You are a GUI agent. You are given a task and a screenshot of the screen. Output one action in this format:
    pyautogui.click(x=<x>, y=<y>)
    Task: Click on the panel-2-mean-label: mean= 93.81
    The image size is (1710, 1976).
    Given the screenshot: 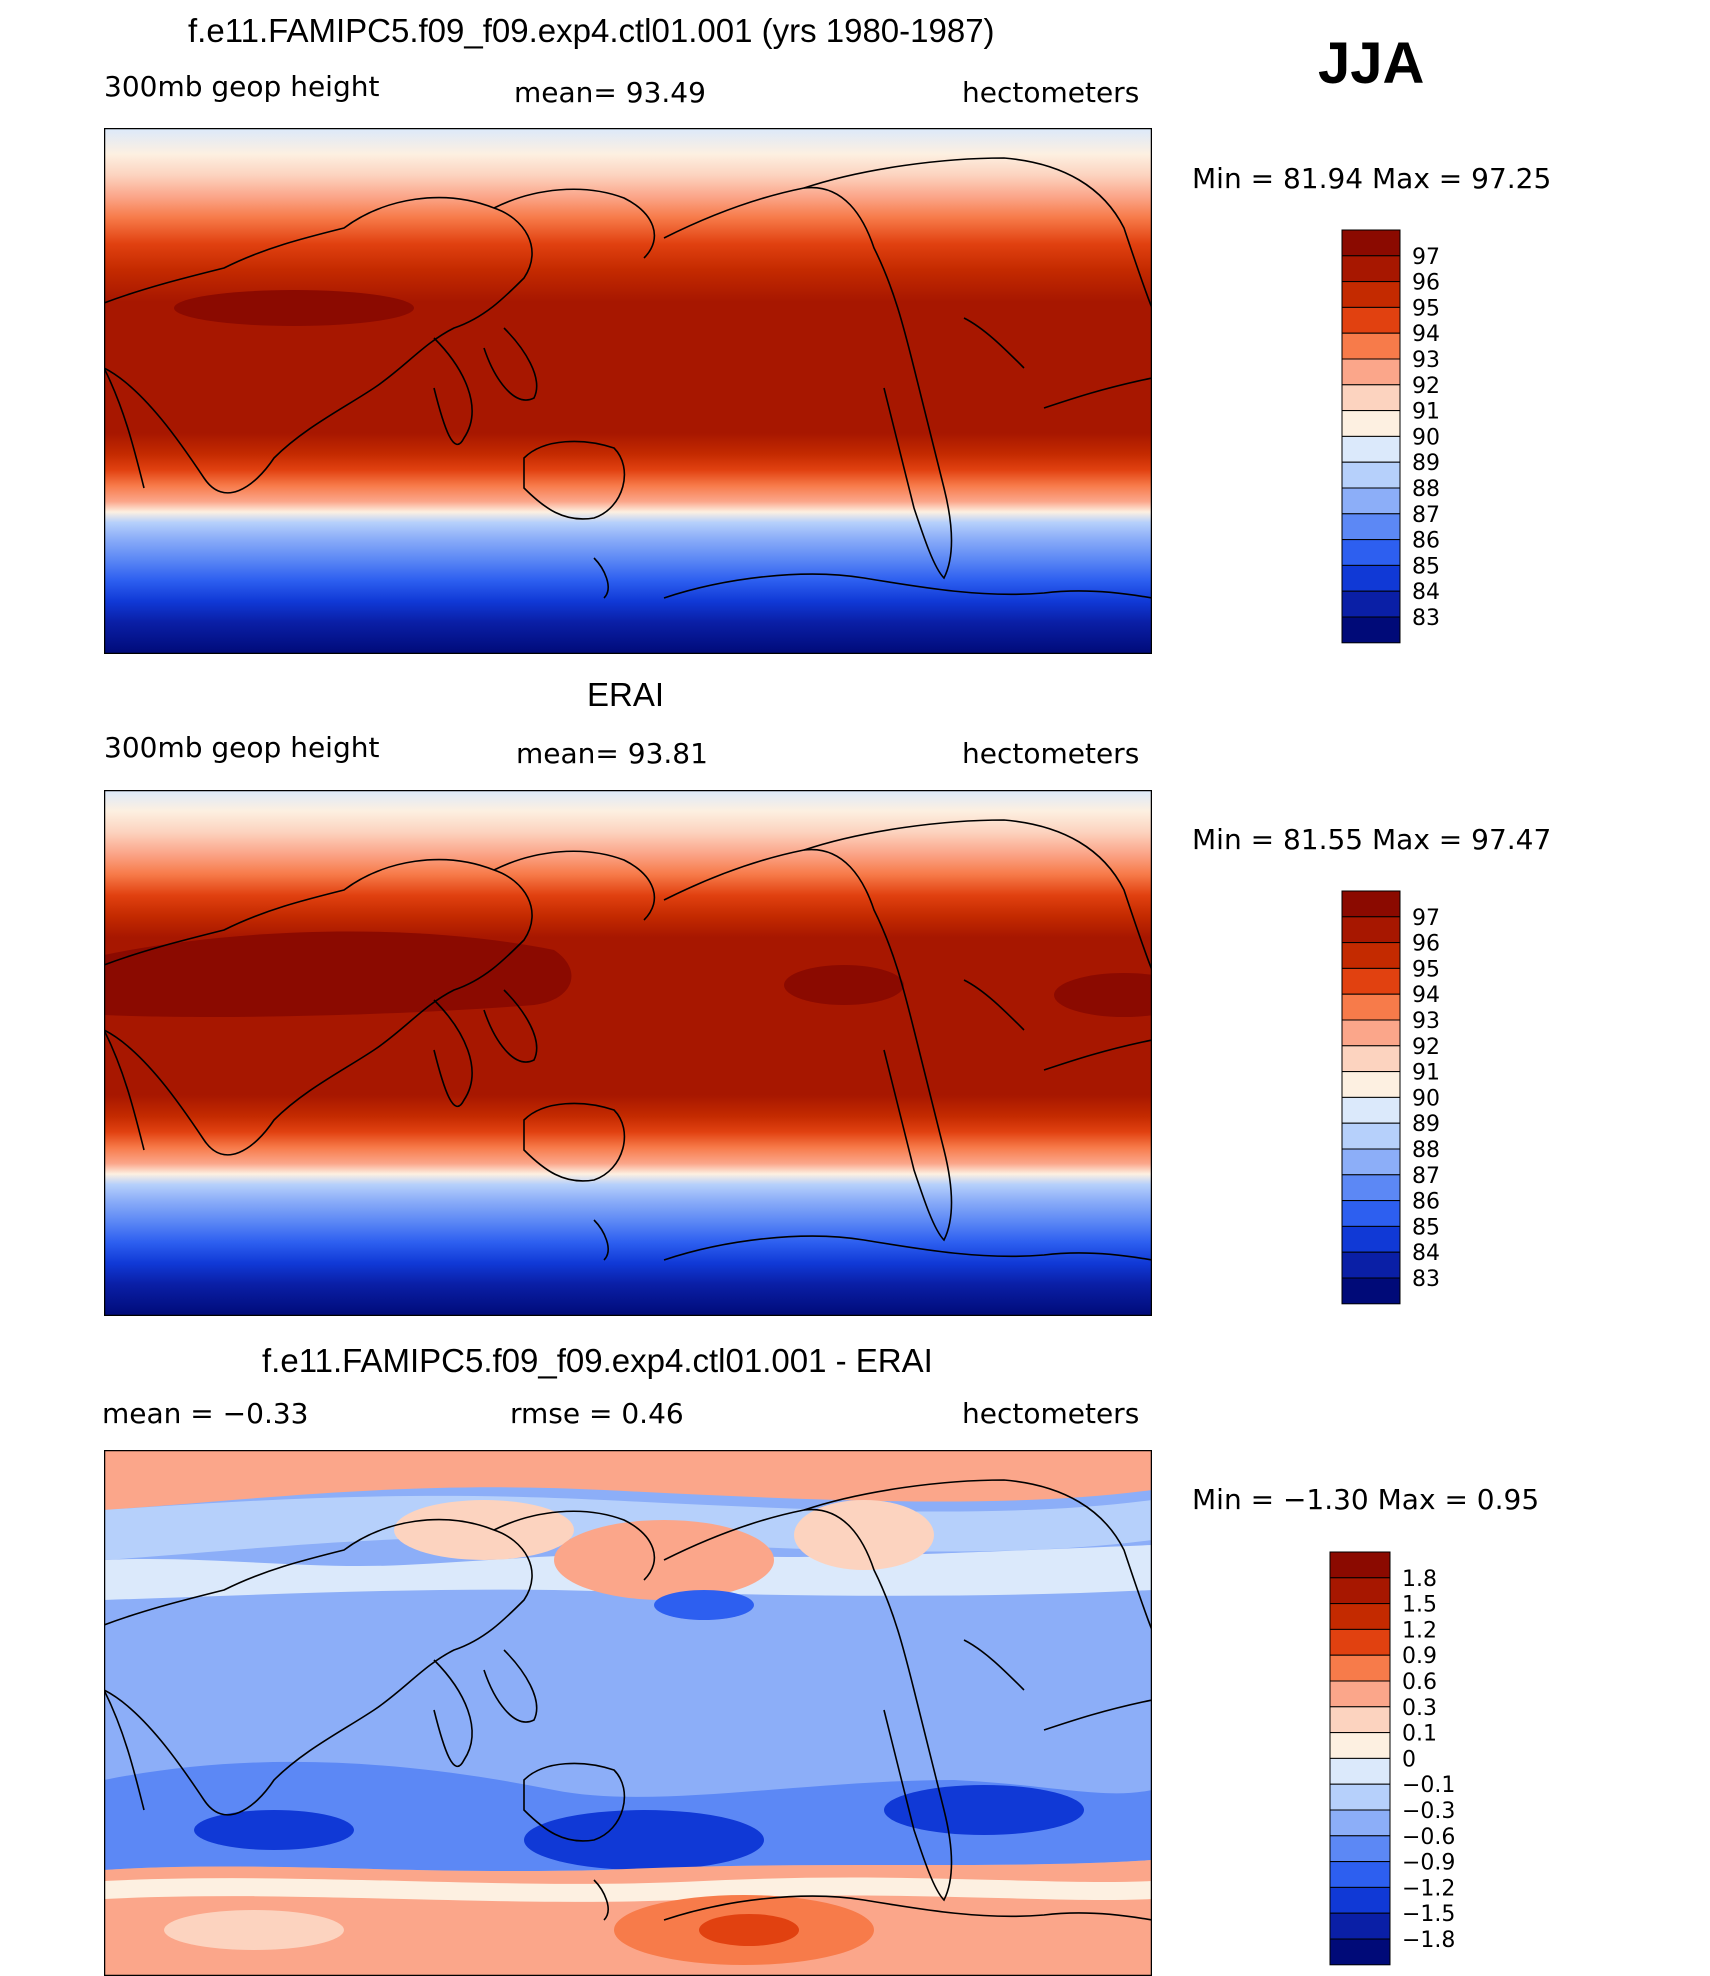 What is the action you would take?
    pyautogui.click(x=612, y=753)
    